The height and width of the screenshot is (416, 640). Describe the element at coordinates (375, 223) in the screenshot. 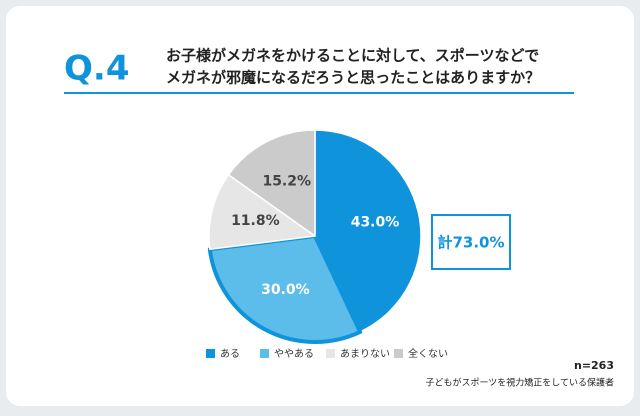

I see `slice-label: 43.0%` at that location.